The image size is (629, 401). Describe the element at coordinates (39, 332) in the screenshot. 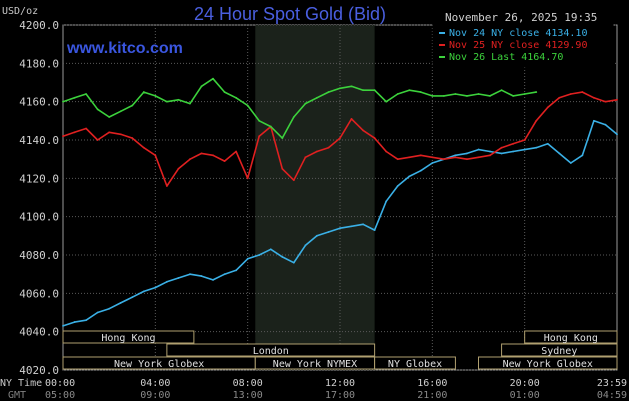

I see `y-tick-label: 4040.0` at that location.